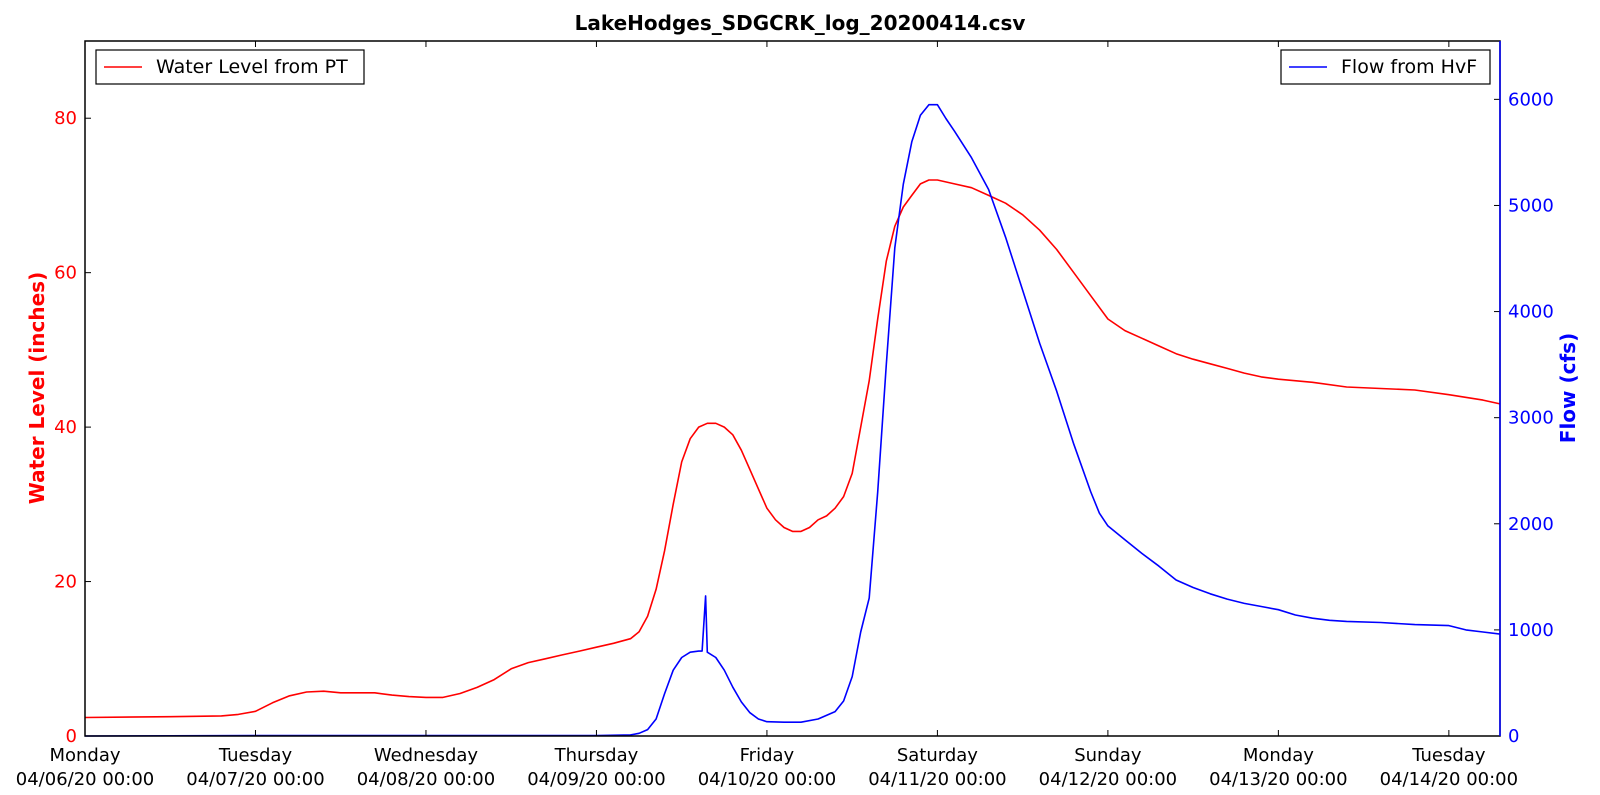 The height and width of the screenshot is (795, 1600). Describe the element at coordinates (937, 779) in the screenshot. I see `x-tick-date-label: 04/11/20 00:00` at that location.